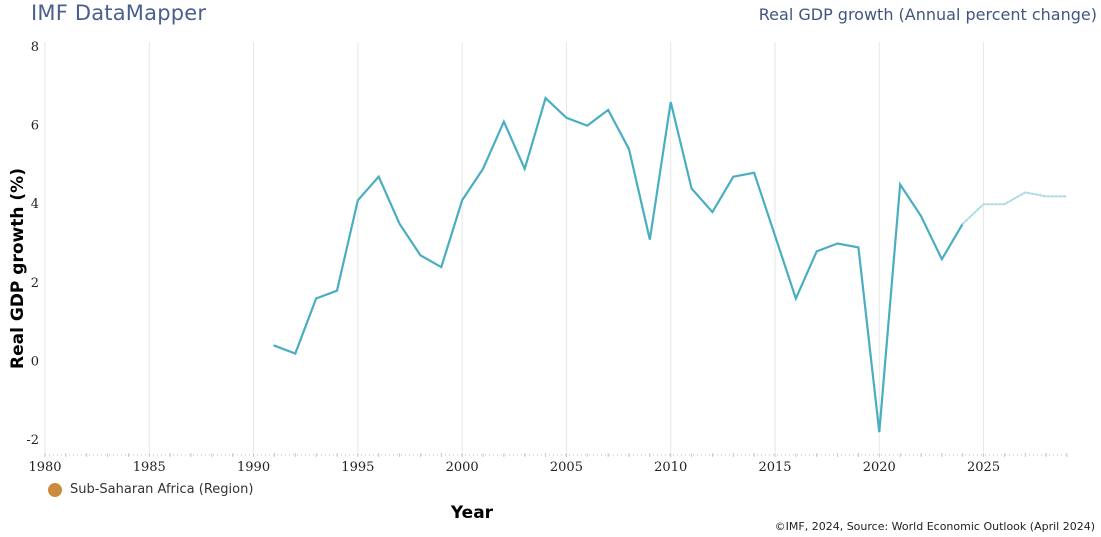 Image resolution: width=1101 pixels, height=537 pixels. I want to click on y-axis-title: Real GDP growth (%), so click(18, 268).